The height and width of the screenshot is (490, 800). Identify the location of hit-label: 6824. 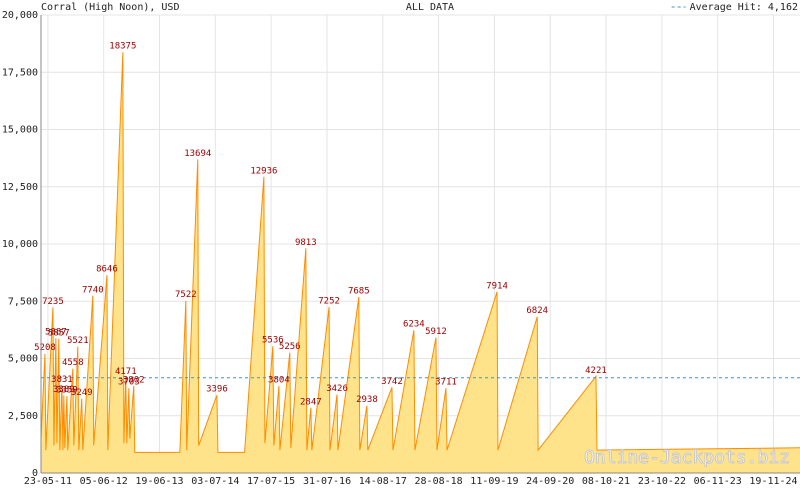
(537, 311).